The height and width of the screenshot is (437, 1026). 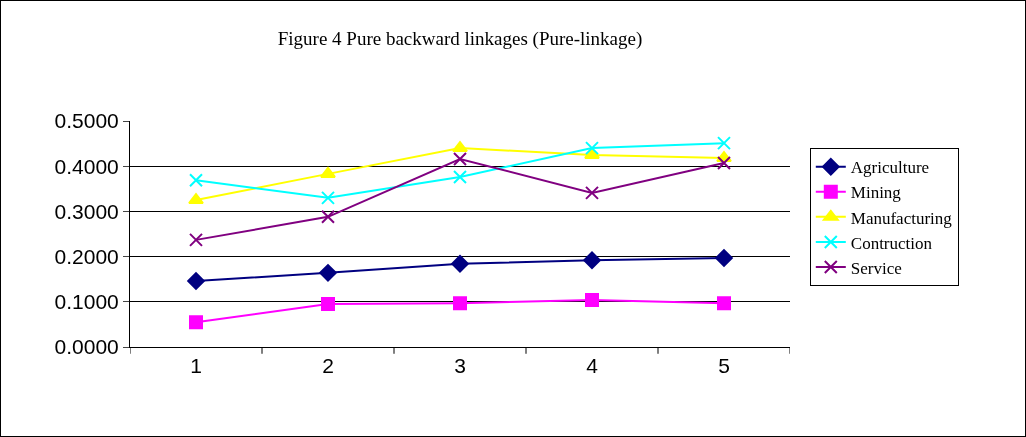 What do you see at coordinates (891, 243) in the screenshot?
I see `legend-label: Contruction` at bounding box center [891, 243].